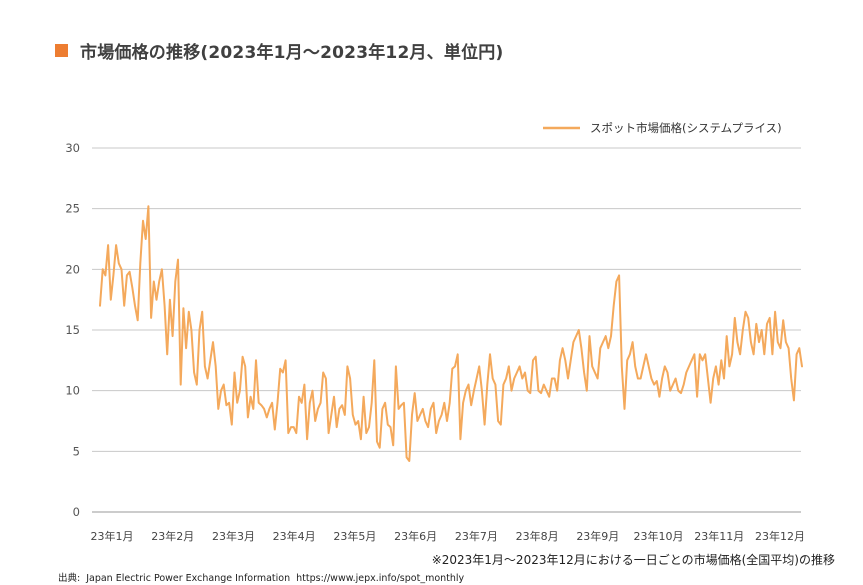 The image size is (863, 585). I want to click on x-tick-label: 23年6月, so click(415, 536).